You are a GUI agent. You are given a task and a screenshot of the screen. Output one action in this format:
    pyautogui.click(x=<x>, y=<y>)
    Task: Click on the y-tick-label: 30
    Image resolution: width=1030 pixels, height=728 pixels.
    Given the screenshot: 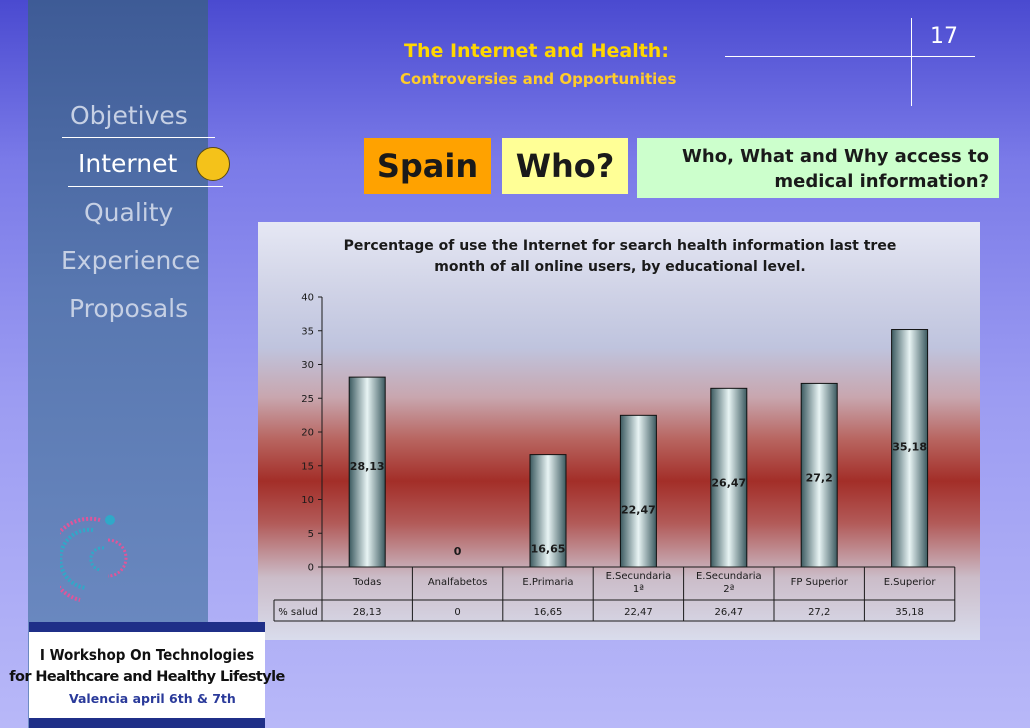 What is the action you would take?
    pyautogui.click(x=307, y=365)
    